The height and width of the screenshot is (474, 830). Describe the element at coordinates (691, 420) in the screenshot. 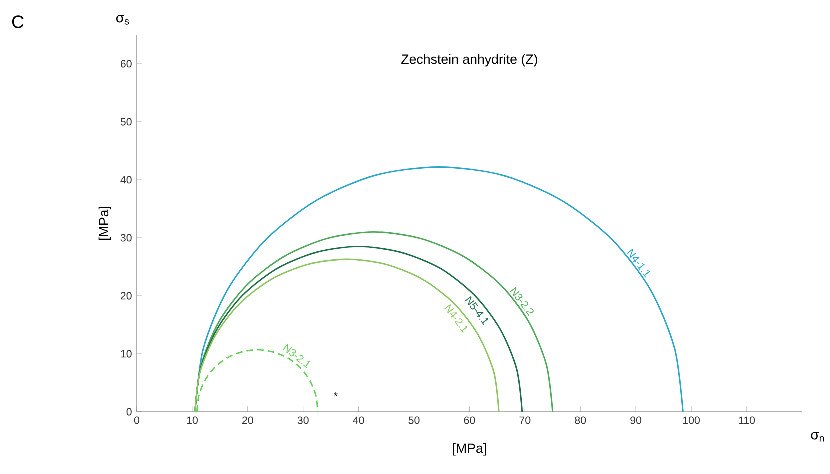

I see `x-tick-label: 100` at that location.